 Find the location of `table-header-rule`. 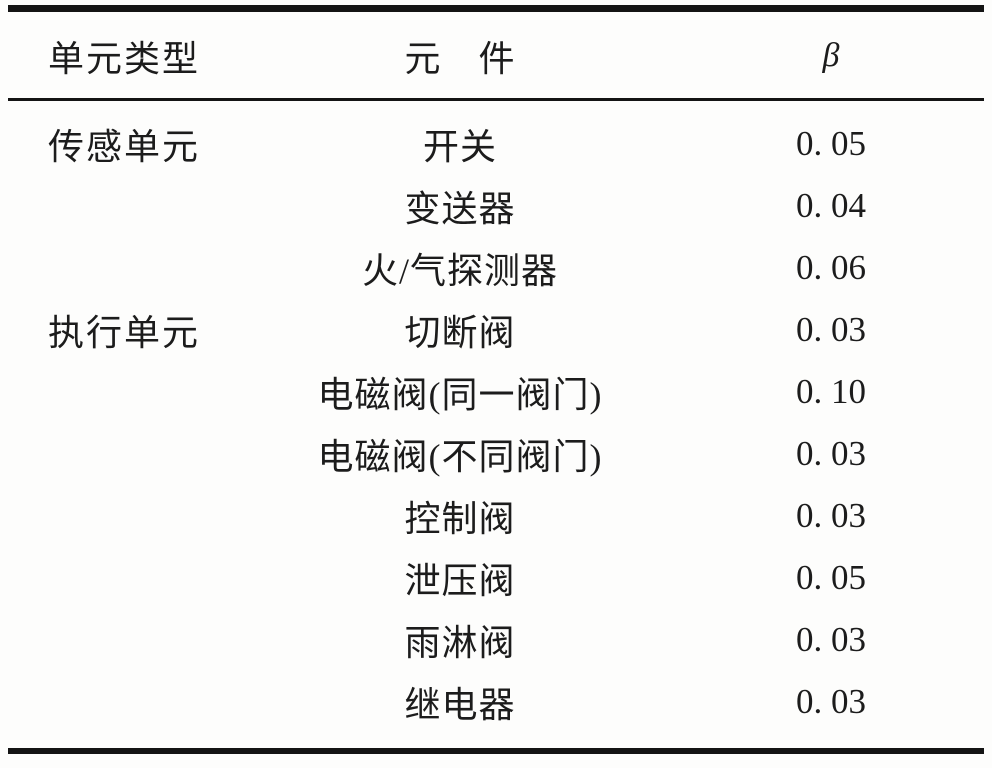

table-header-rule is located at coordinates (496, 99).